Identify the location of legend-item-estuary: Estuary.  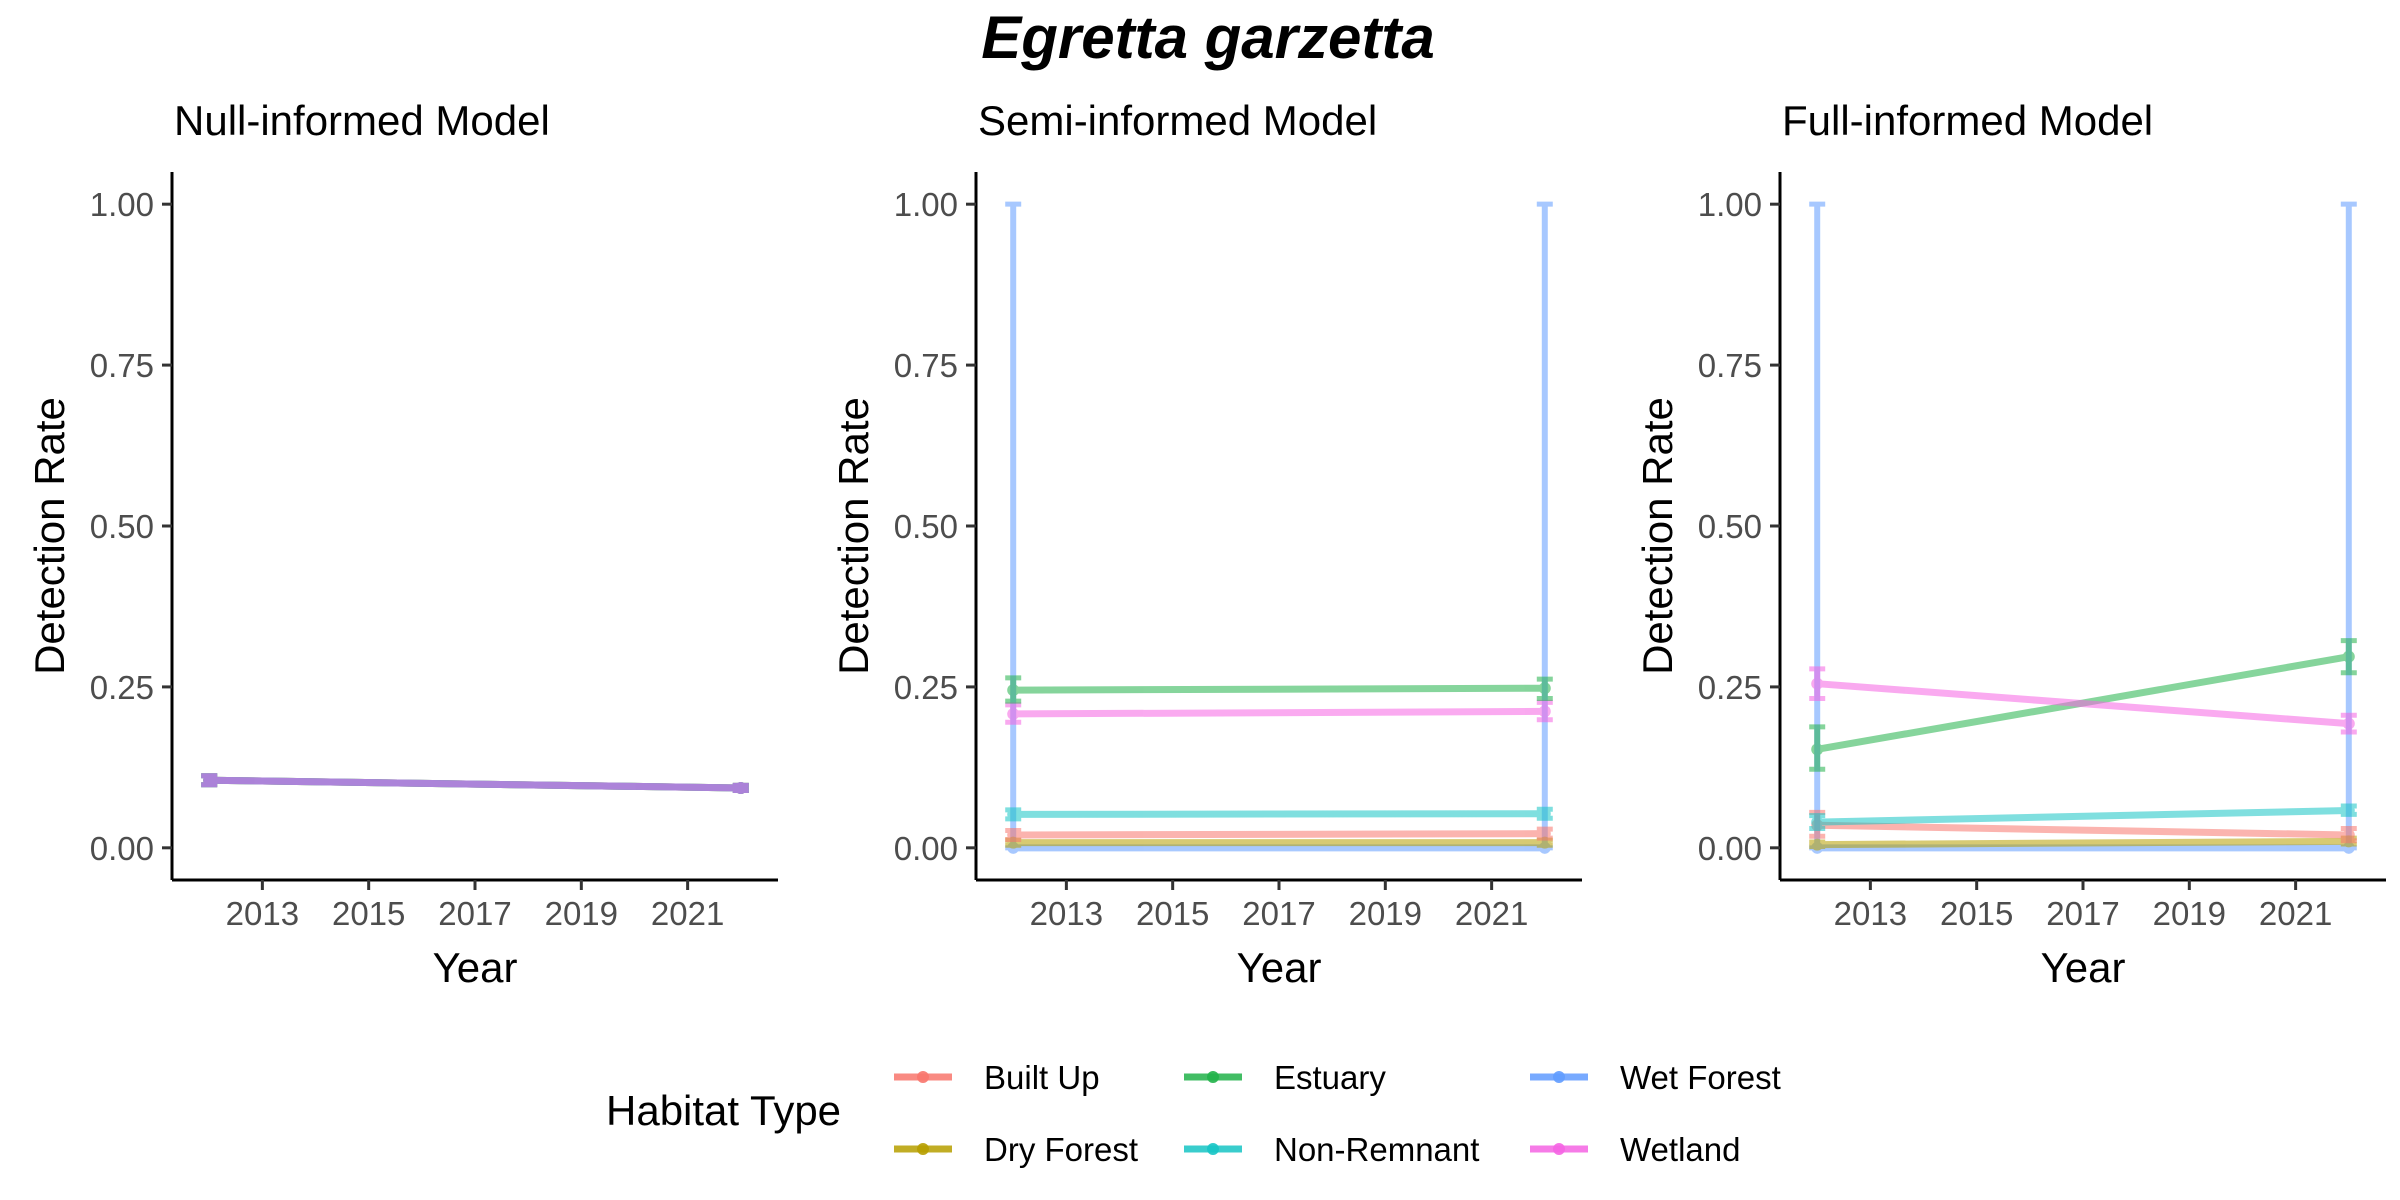
(1285, 1077).